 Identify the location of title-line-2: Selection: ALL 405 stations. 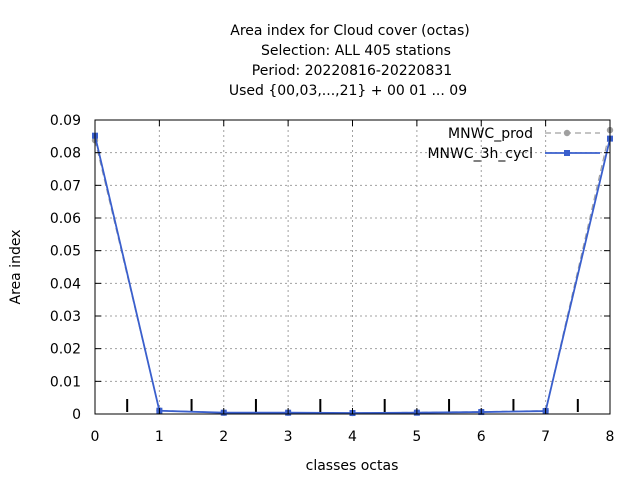
(356, 51).